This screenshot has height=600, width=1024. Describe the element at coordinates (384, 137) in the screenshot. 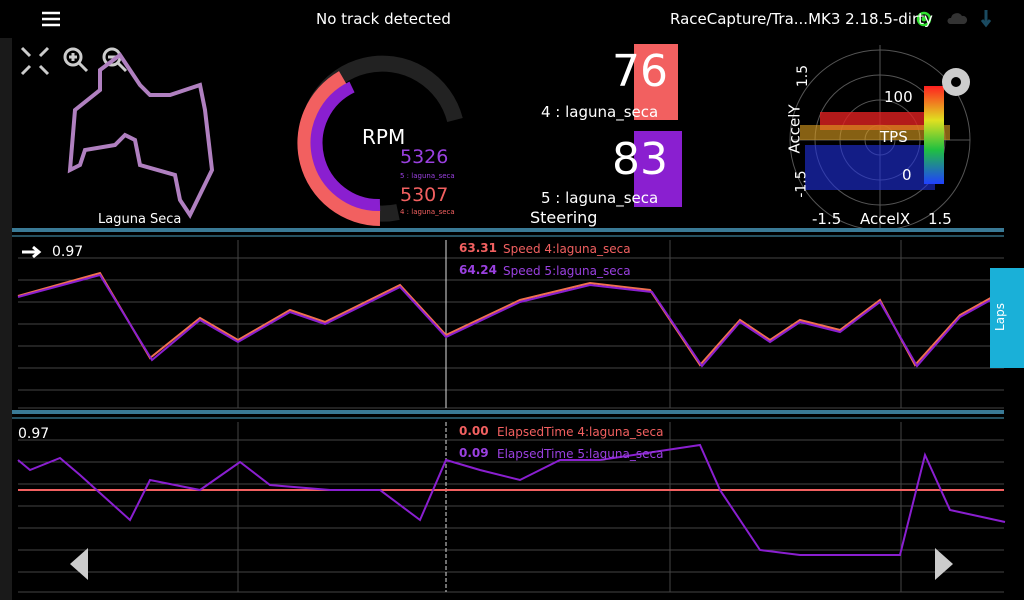

I see `gauge-label: RPM` at that location.